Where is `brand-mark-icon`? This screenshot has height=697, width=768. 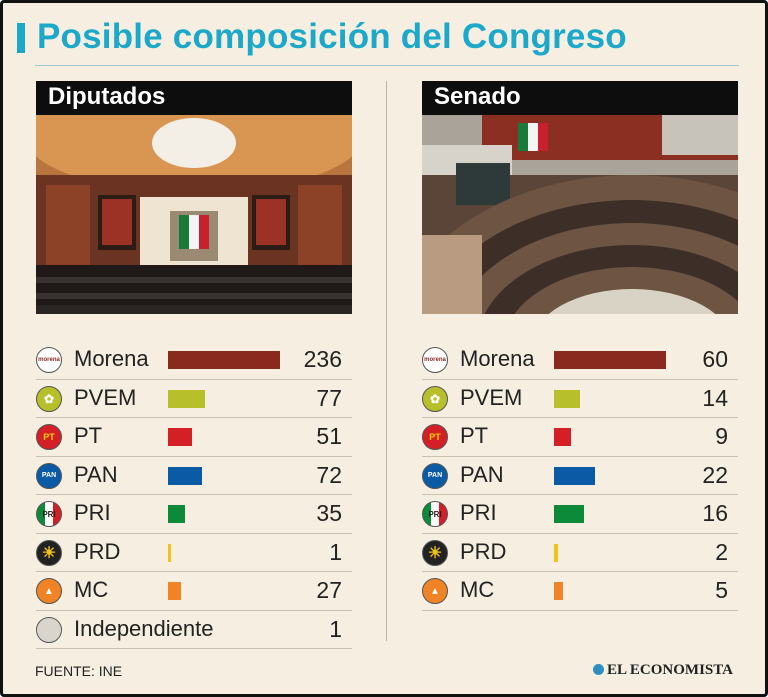
brand-mark-icon is located at coordinates (598, 669).